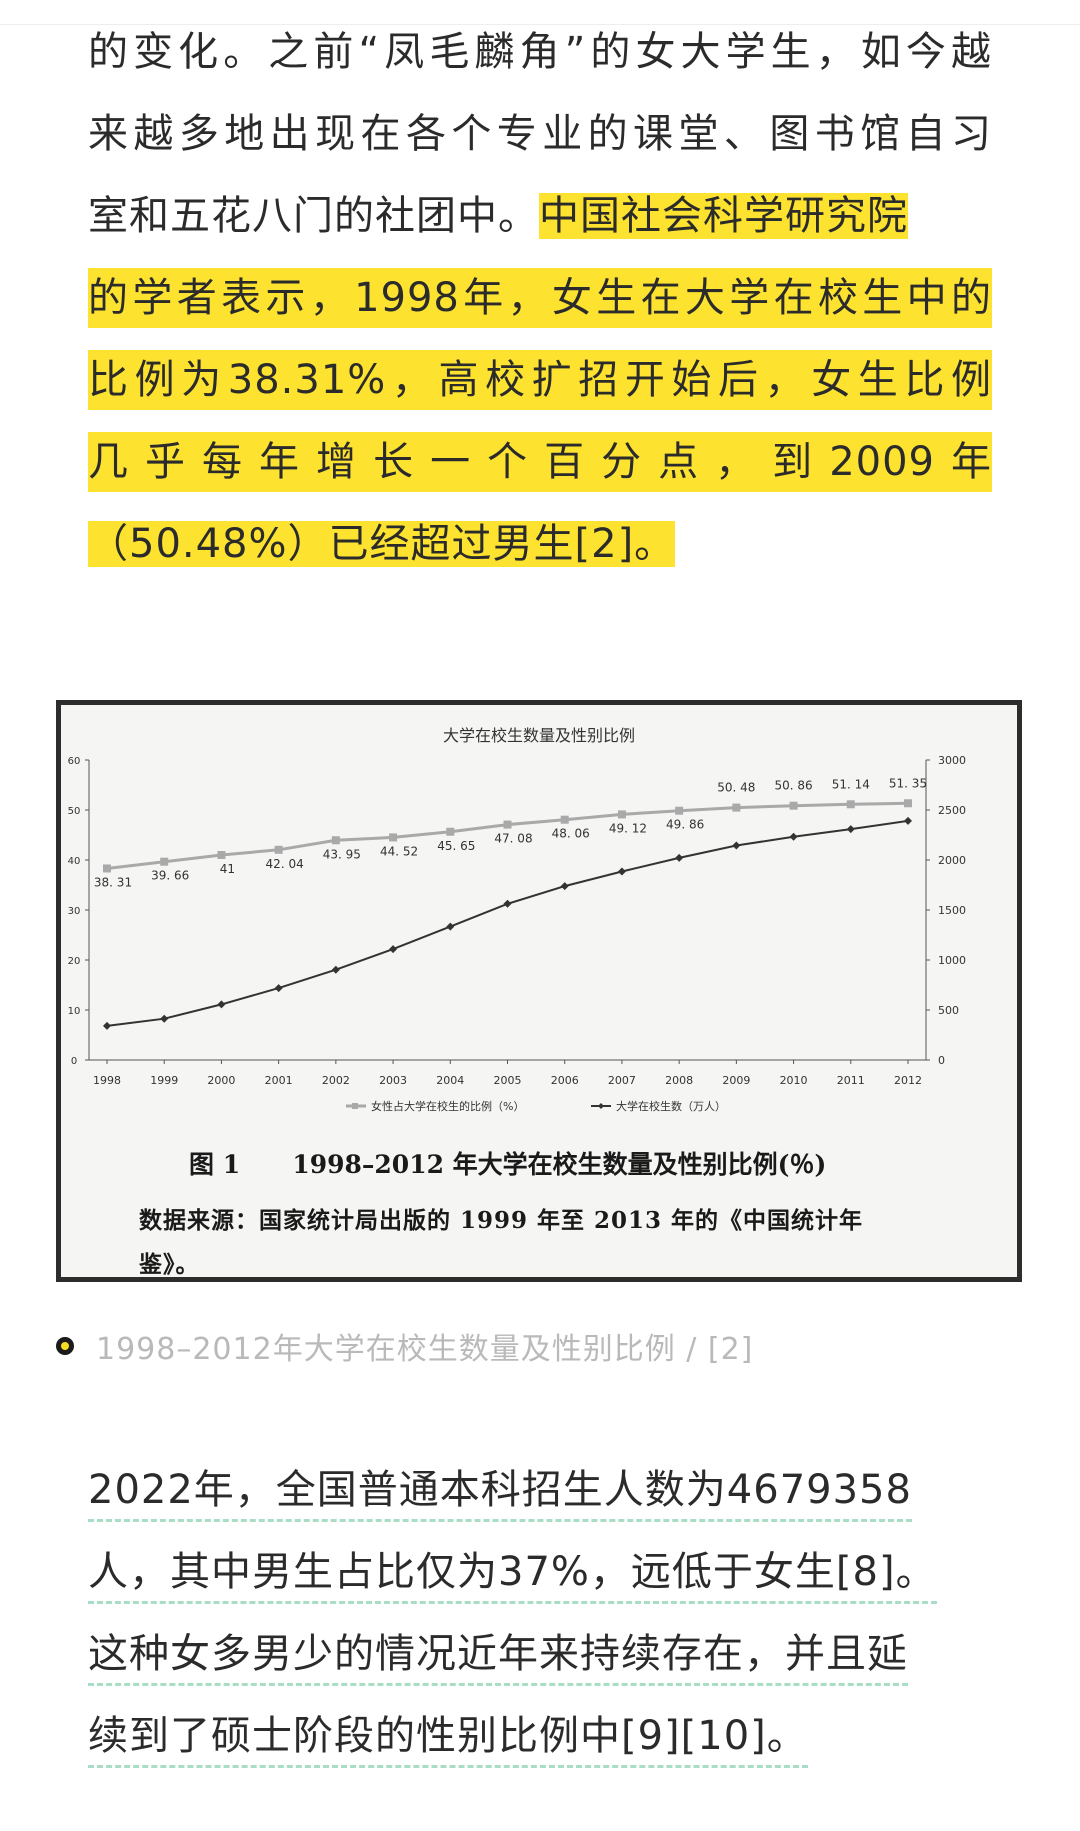  Describe the element at coordinates (952, 810) in the screenshot. I see `y-tick-label-right: 2500` at that location.